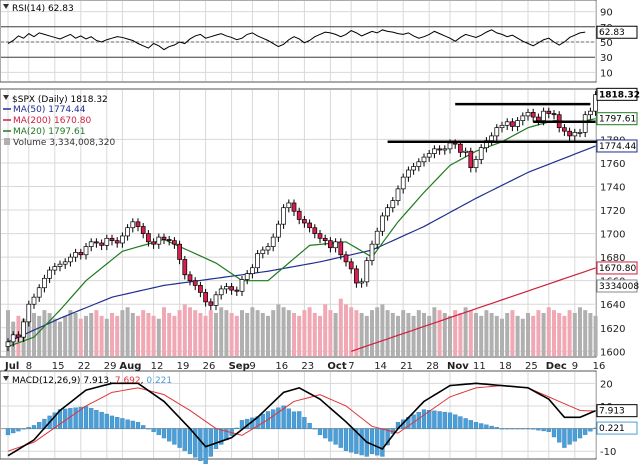 This screenshot has height=464, width=640. Describe the element at coordinates (29, 366) in the screenshot. I see `x-tick-label-1: 8` at that location.